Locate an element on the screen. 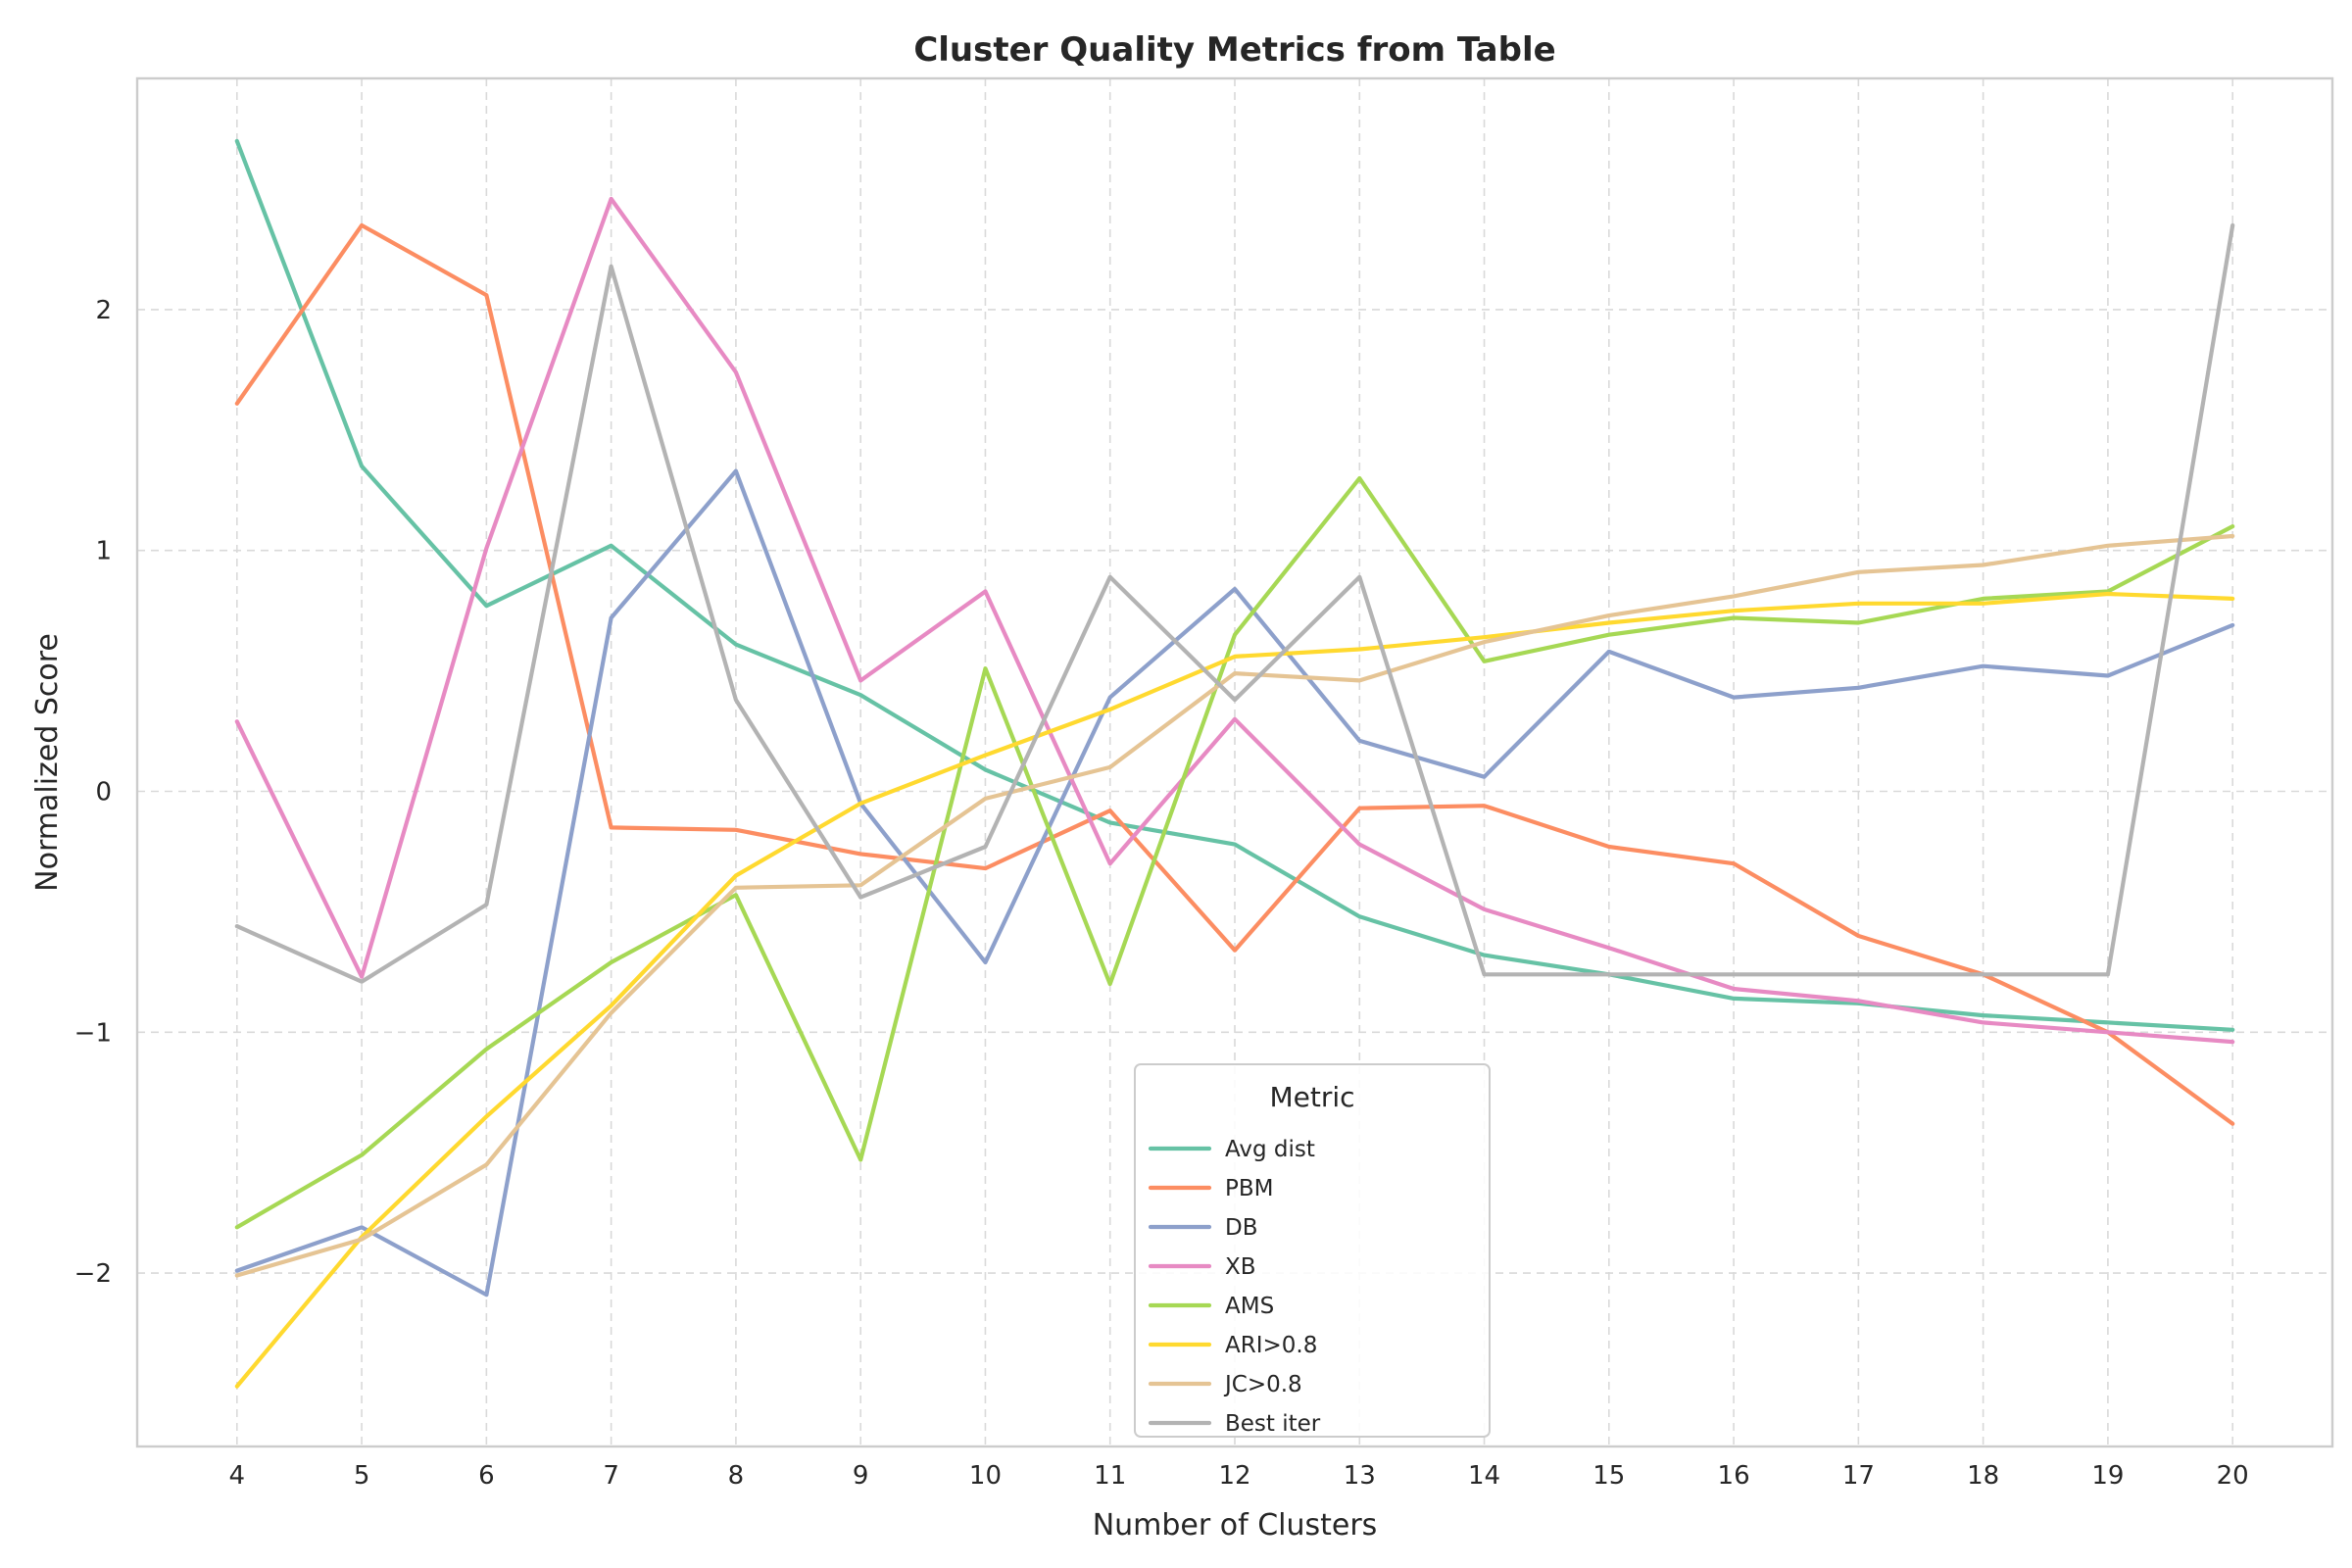 Image resolution: width=2352 pixels, height=1568 pixels. x-tick-label: 10 is located at coordinates (985, 1476).